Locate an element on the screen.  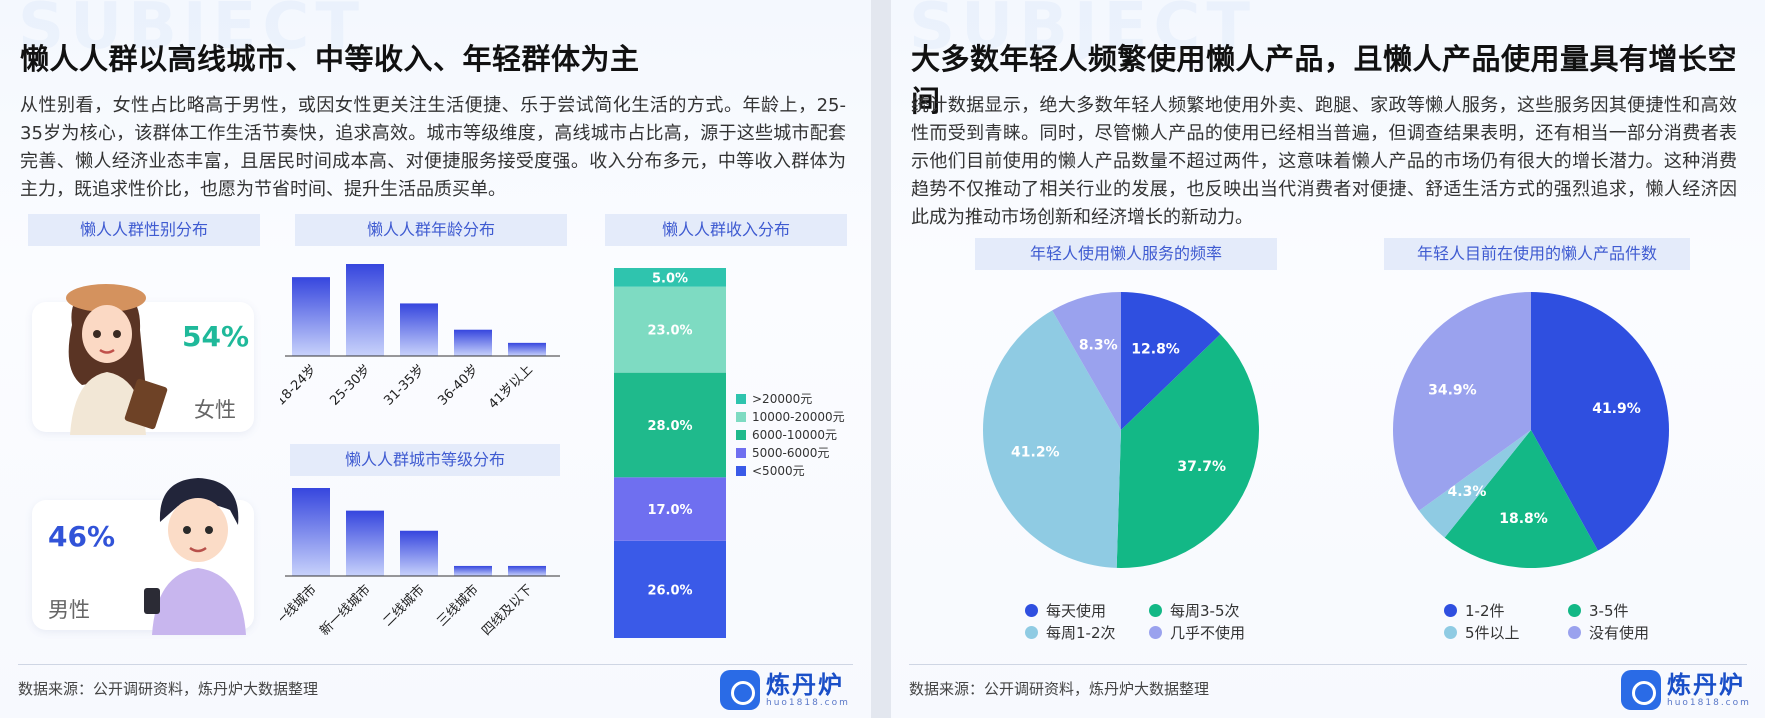
freq-legend-item: 几乎不使用 is located at coordinates (1197, 632).